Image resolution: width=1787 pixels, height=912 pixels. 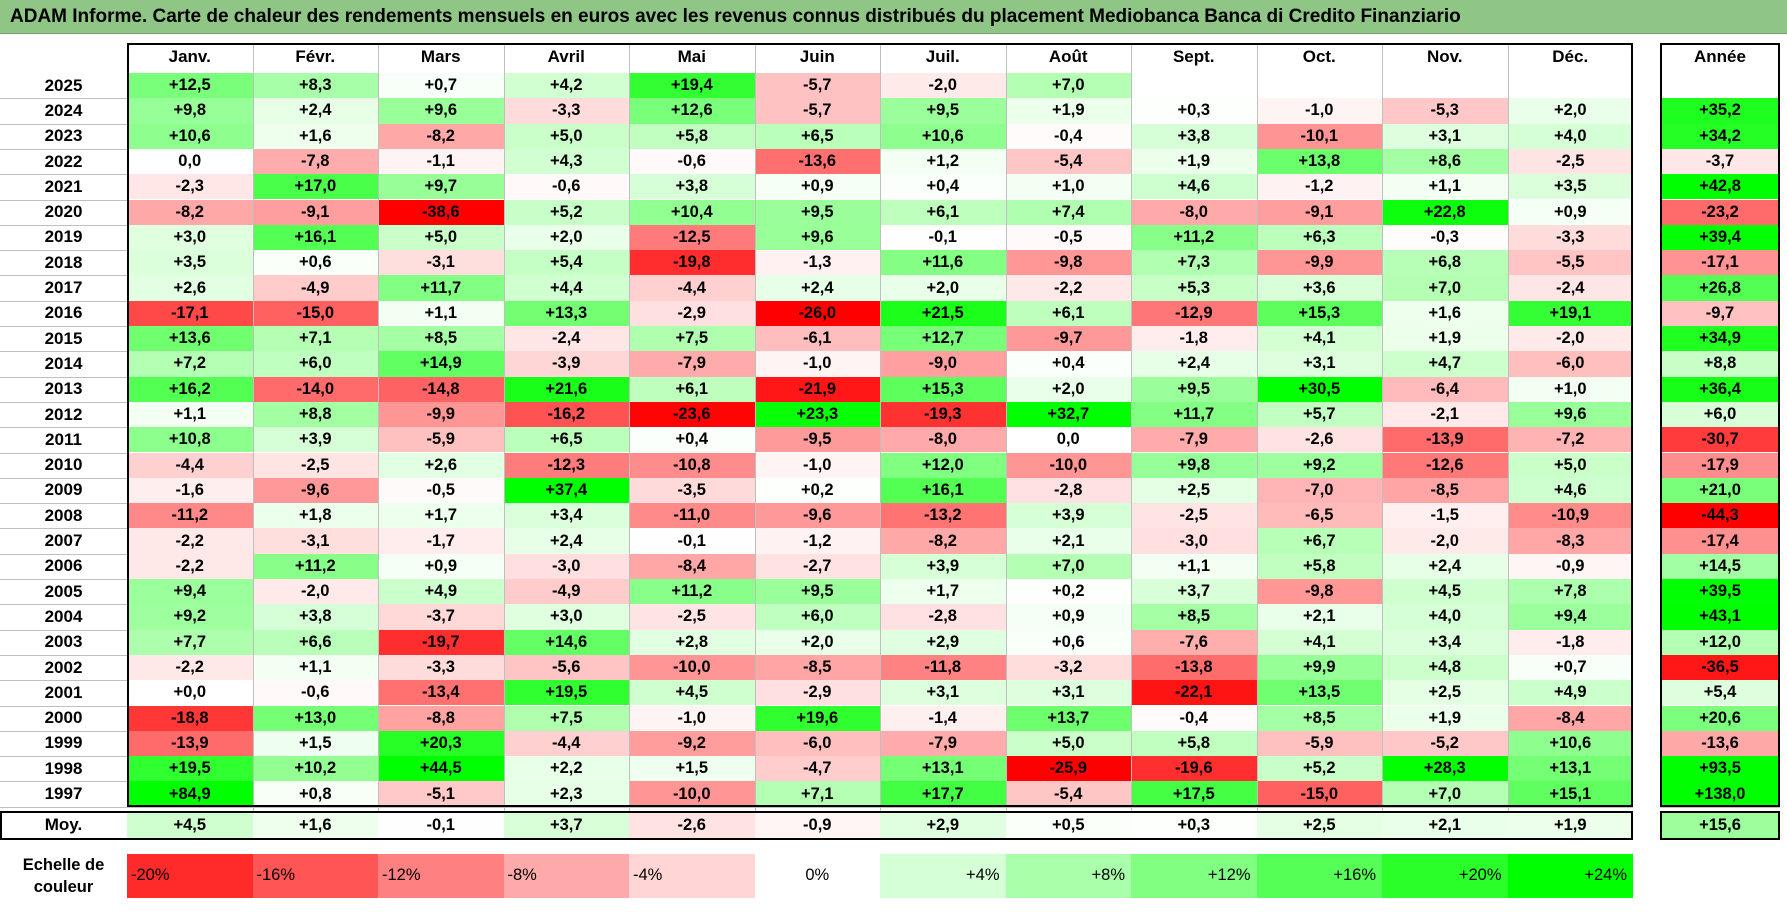 I want to click on heatmap-cell: -7,6, so click(x=1194, y=642).